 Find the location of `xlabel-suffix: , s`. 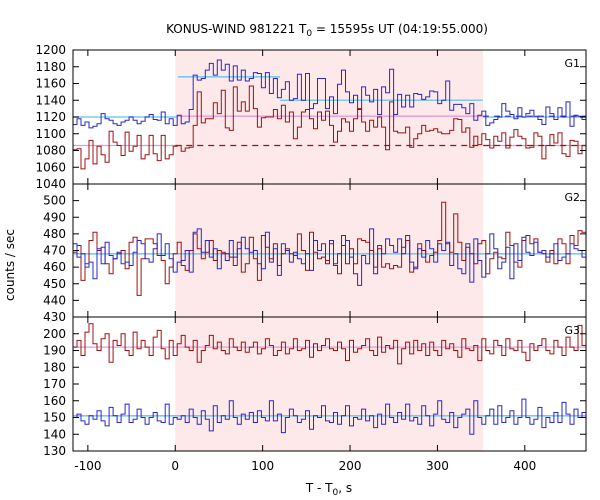

xlabel-suffix: , s is located at coordinates (345, 488).